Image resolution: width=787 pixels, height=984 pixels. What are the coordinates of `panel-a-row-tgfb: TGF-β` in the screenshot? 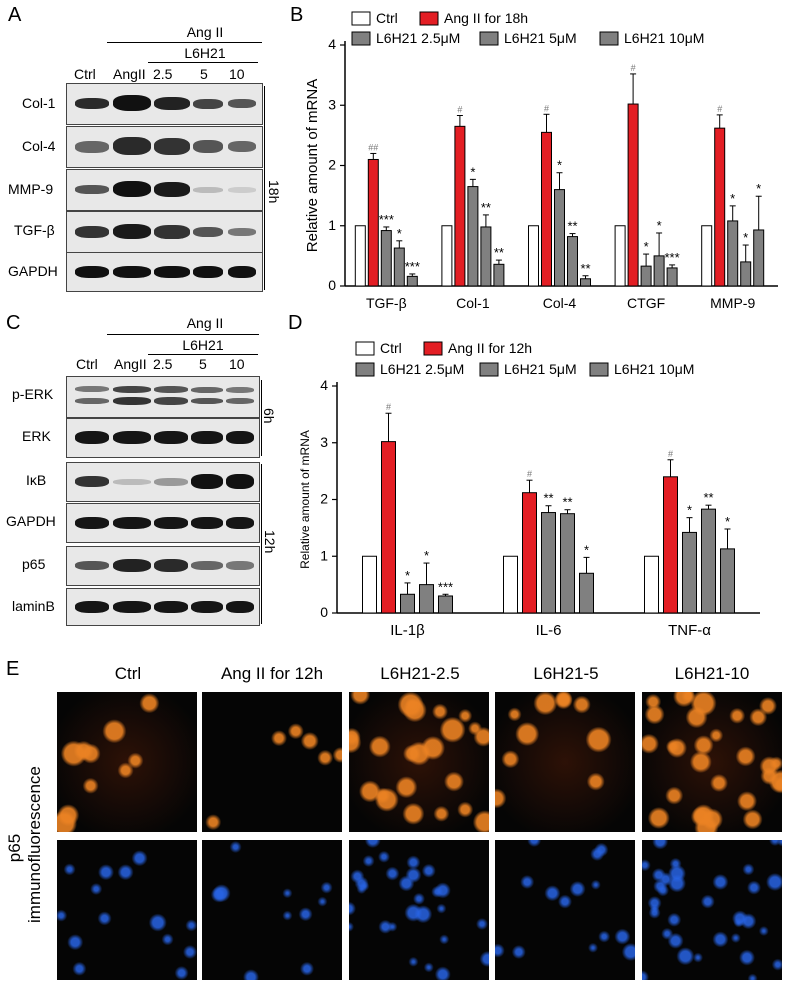 It's located at (34, 230).